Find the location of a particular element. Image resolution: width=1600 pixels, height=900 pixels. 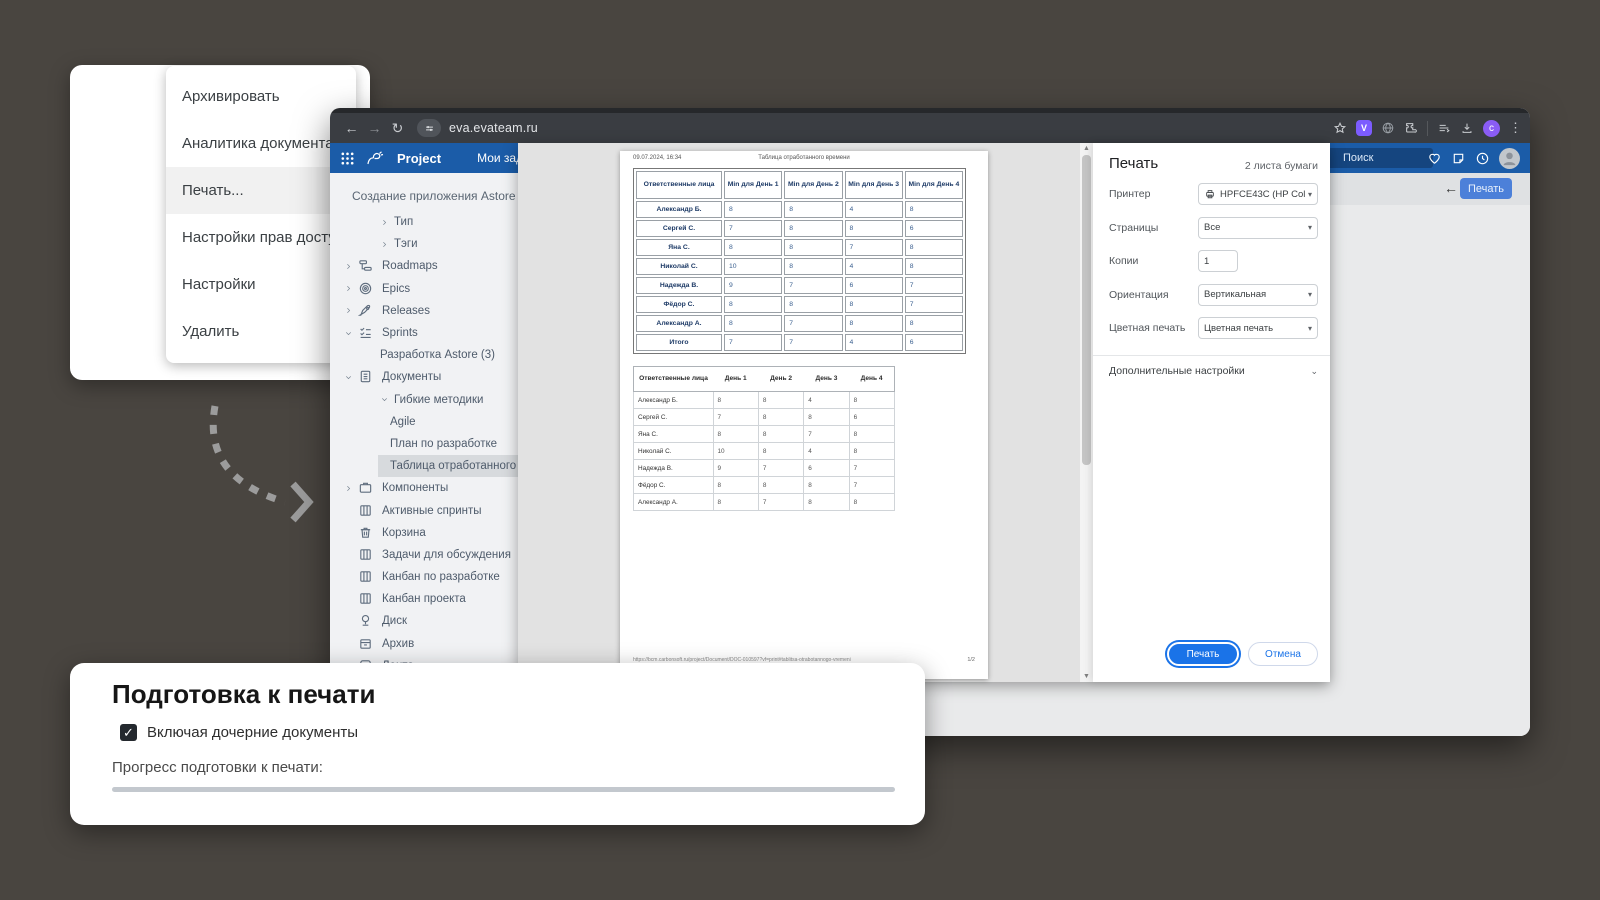

search-input: Поиск is located at coordinates (1369, 158).